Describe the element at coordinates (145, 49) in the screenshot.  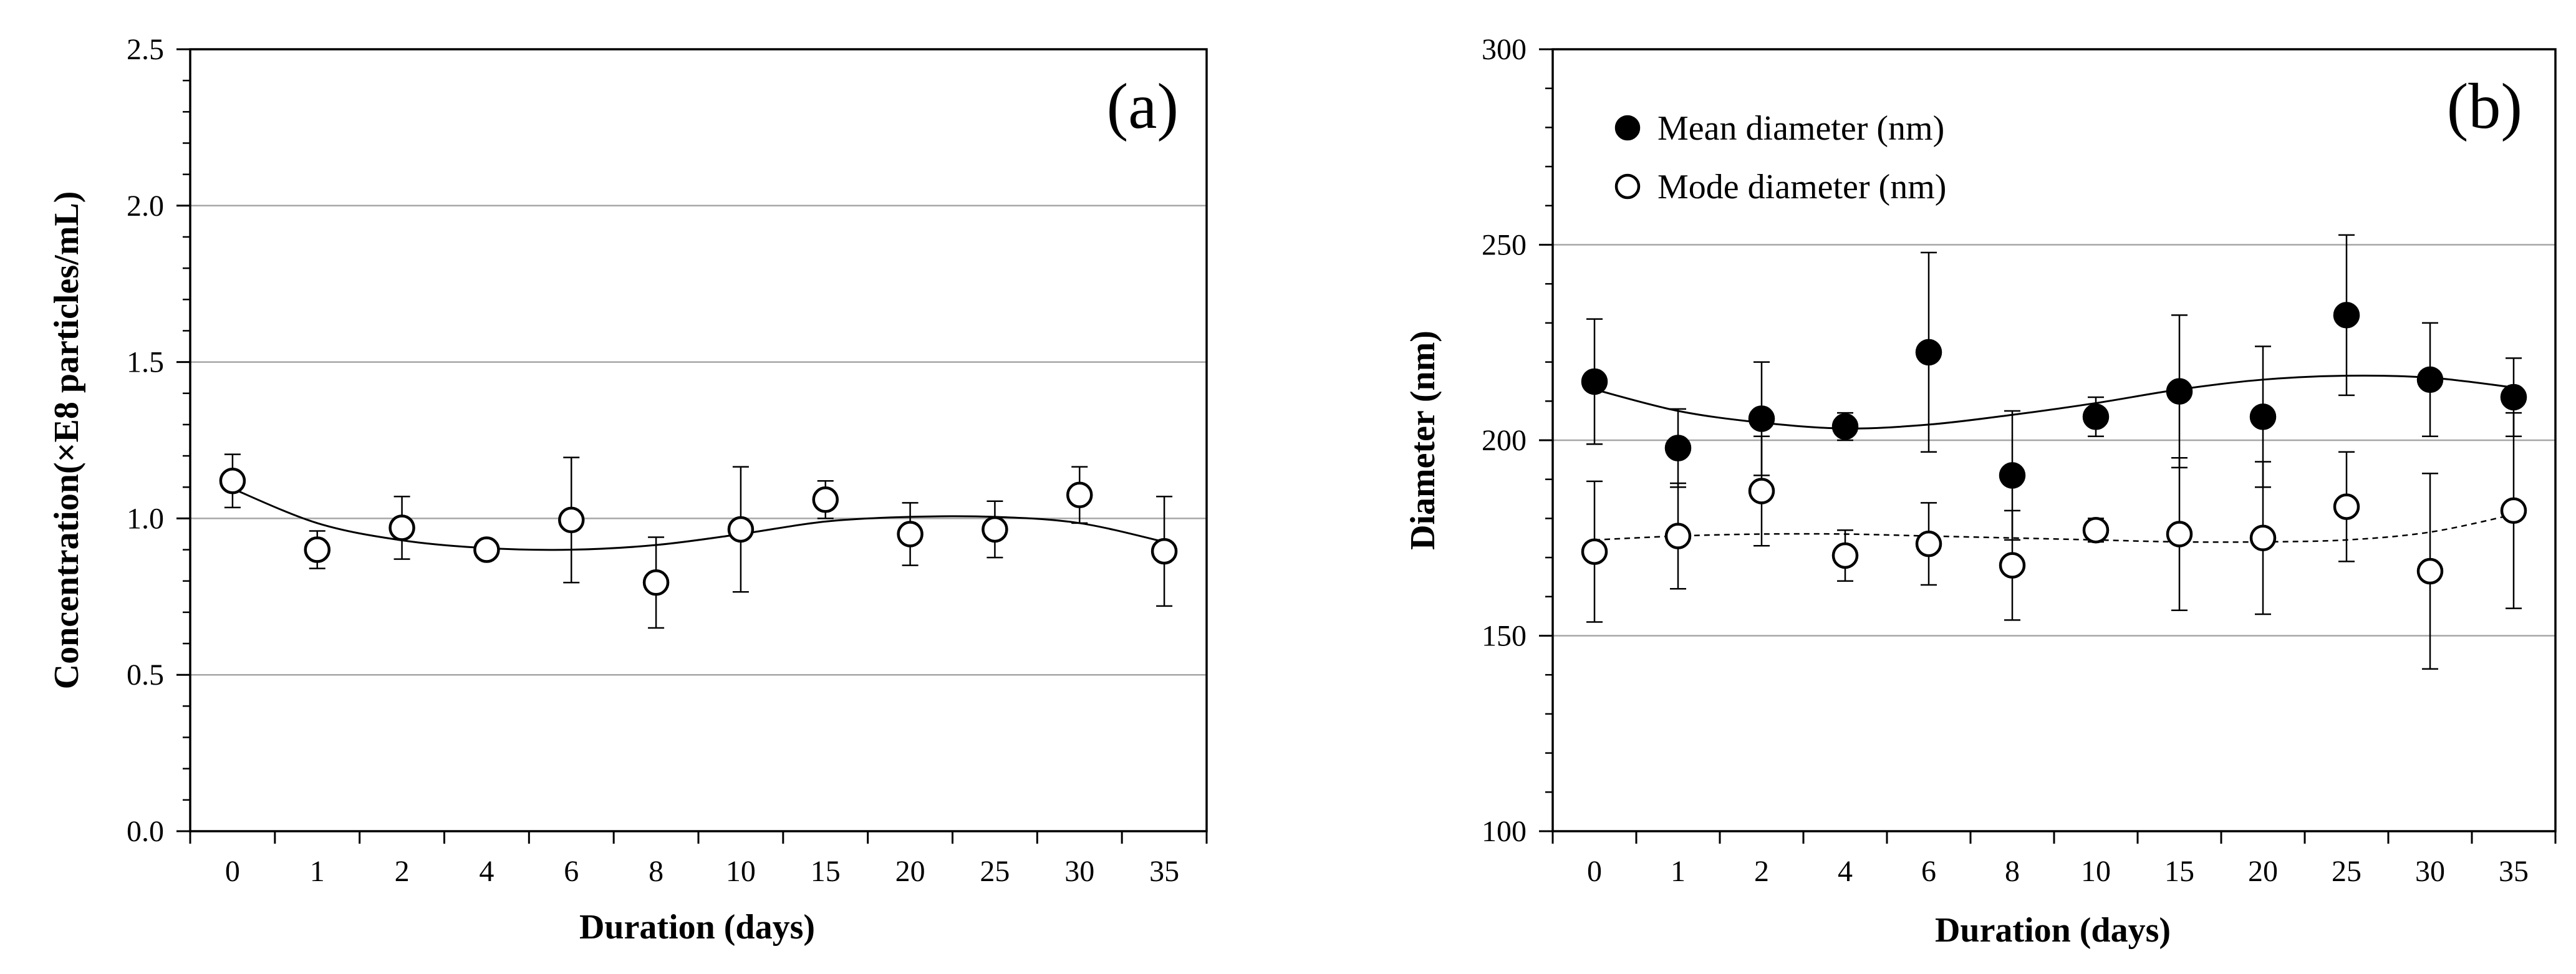
I see `y-tick-label: 2.5` at that location.